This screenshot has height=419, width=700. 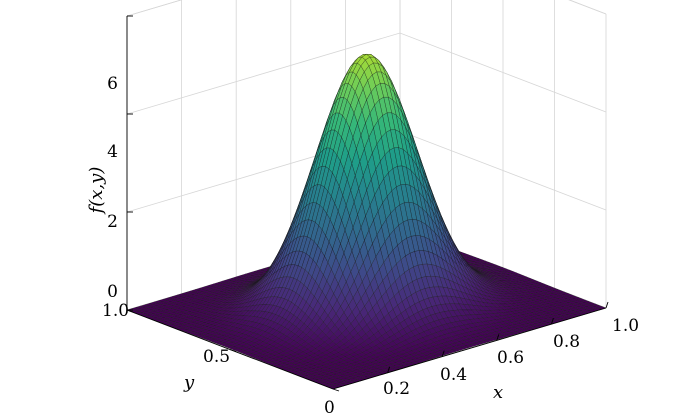 What do you see at coordinates (510, 358) in the screenshot?
I see `x-tick-label: 0.6` at bounding box center [510, 358].